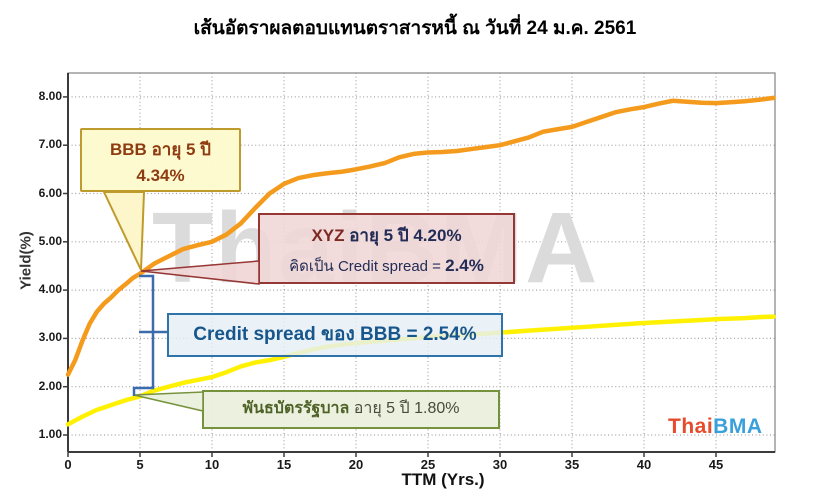 This screenshot has width=830, height=502. I want to click on thaibma-logo-bma: BMA, so click(738, 426).